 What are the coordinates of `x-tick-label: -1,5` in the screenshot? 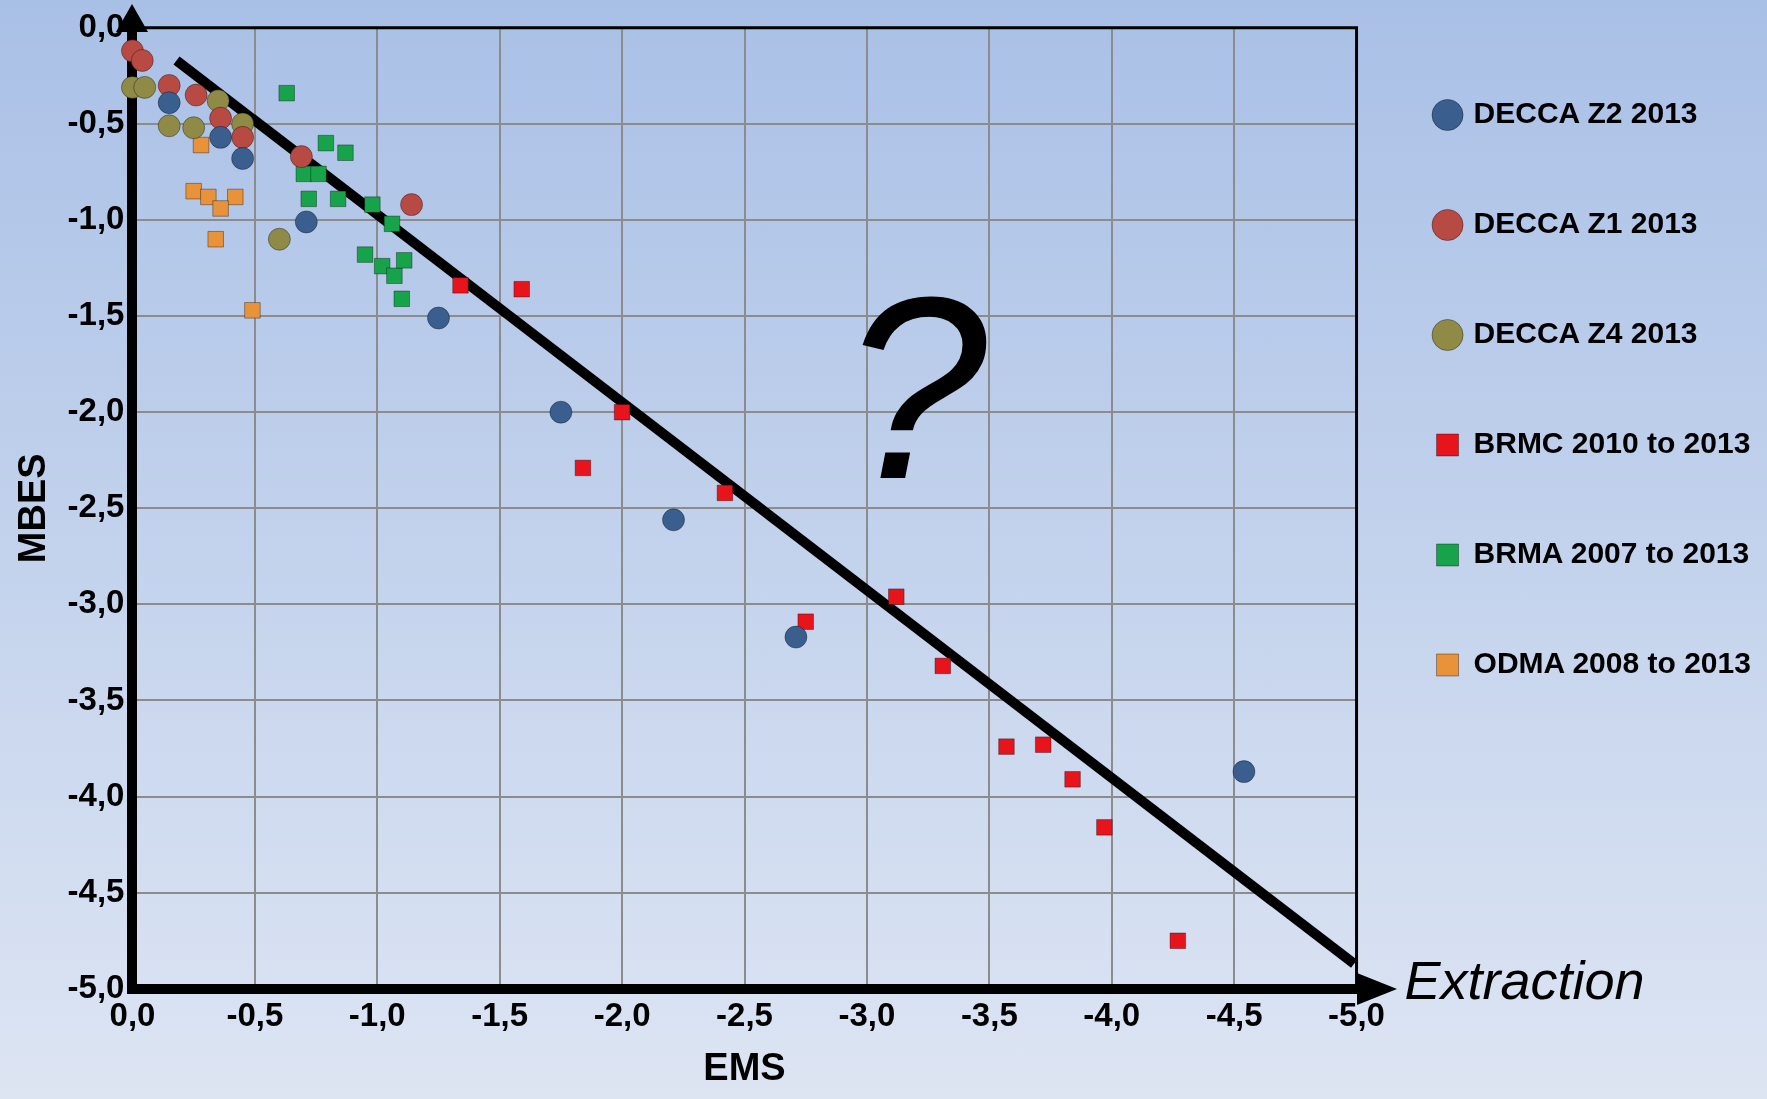 It's located at (500, 1014).